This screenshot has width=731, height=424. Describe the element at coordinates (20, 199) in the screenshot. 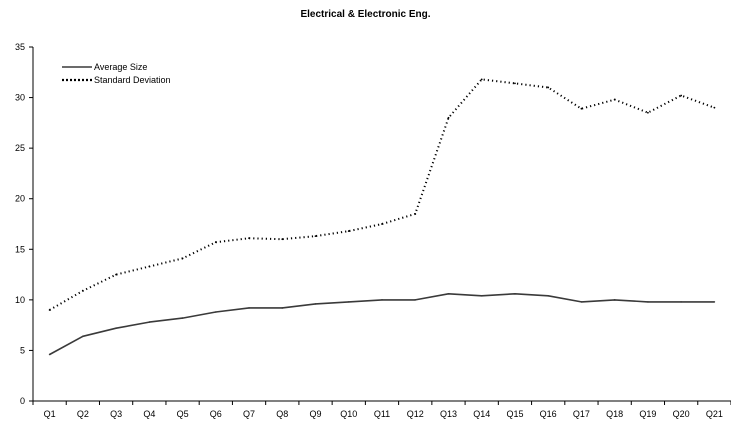

I see `y-tick-label: 20` at that location.